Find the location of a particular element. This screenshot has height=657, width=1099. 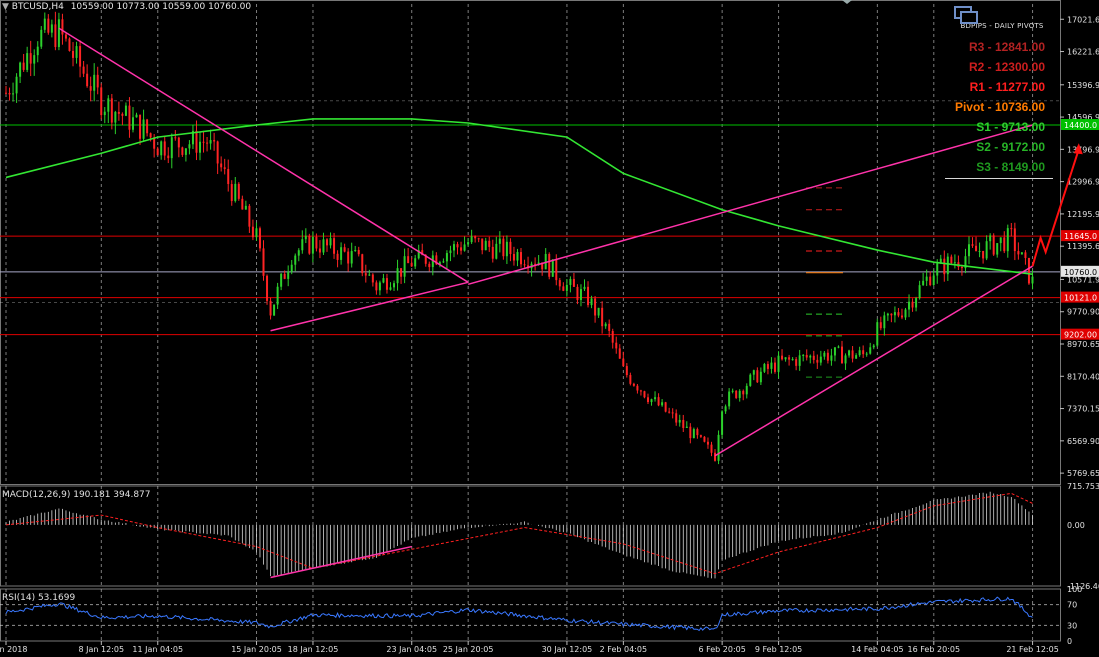

x-tick-label: 21 Feb 12:05 is located at coordinates (1032, 649).